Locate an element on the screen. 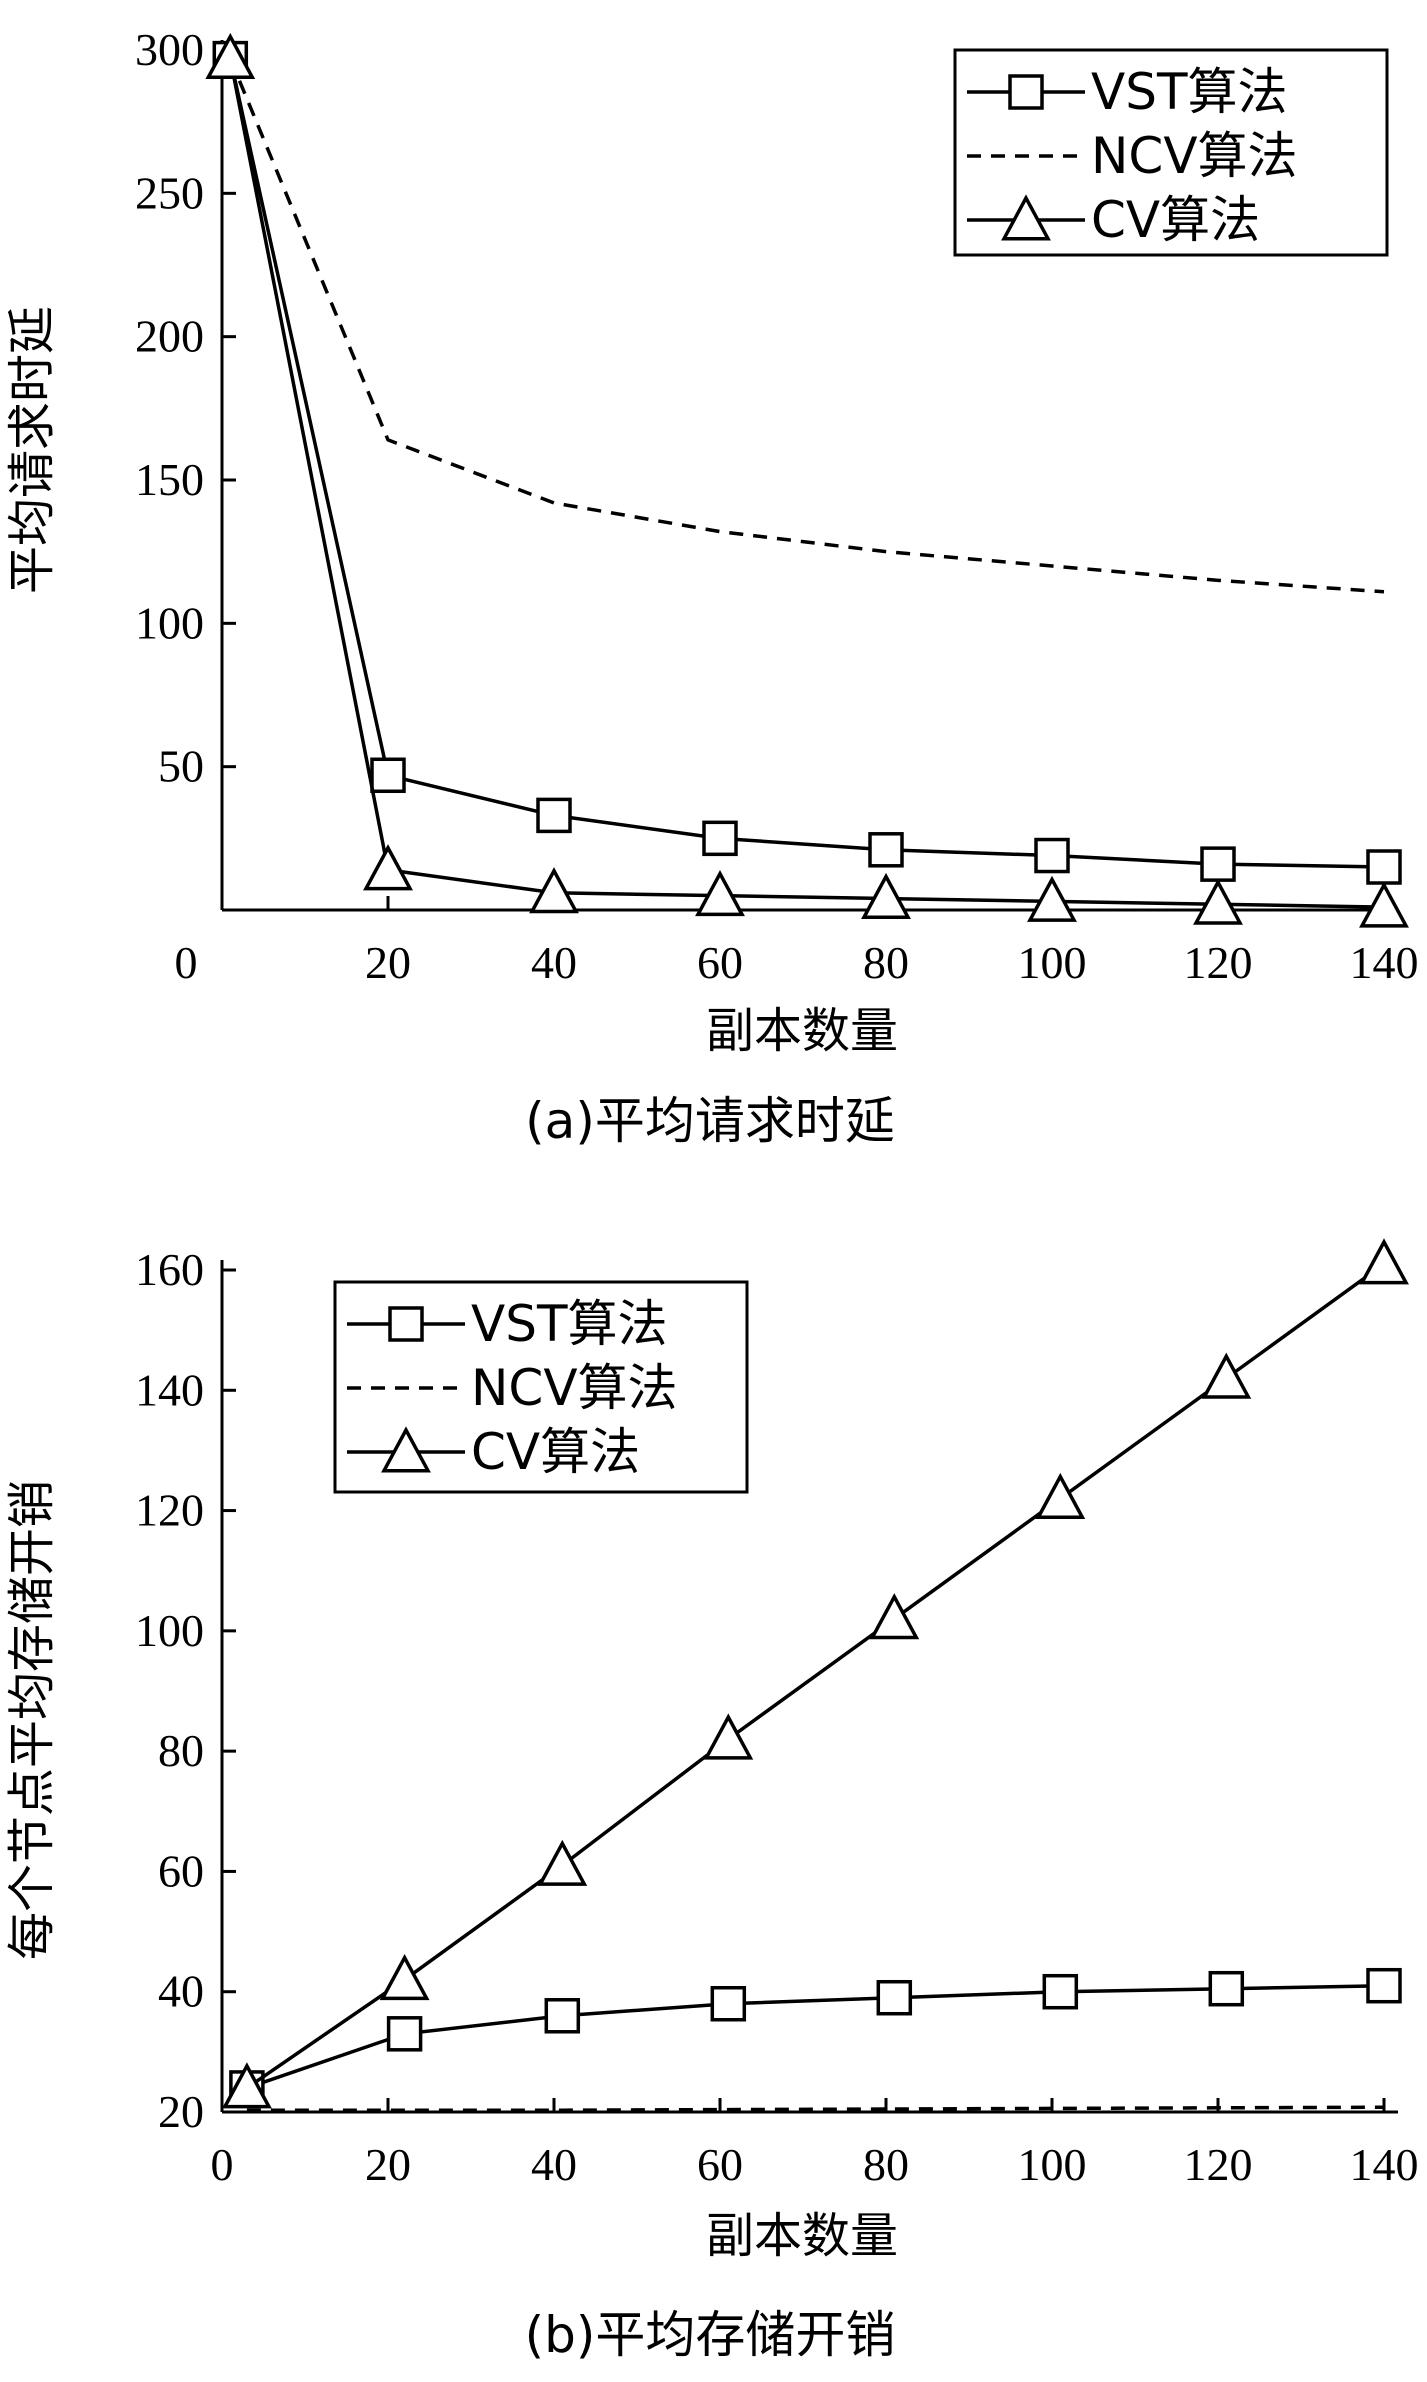 The image size is (1427, 2382). chart-a-x-tick-label: 40 is located at coordinates (554, 962).